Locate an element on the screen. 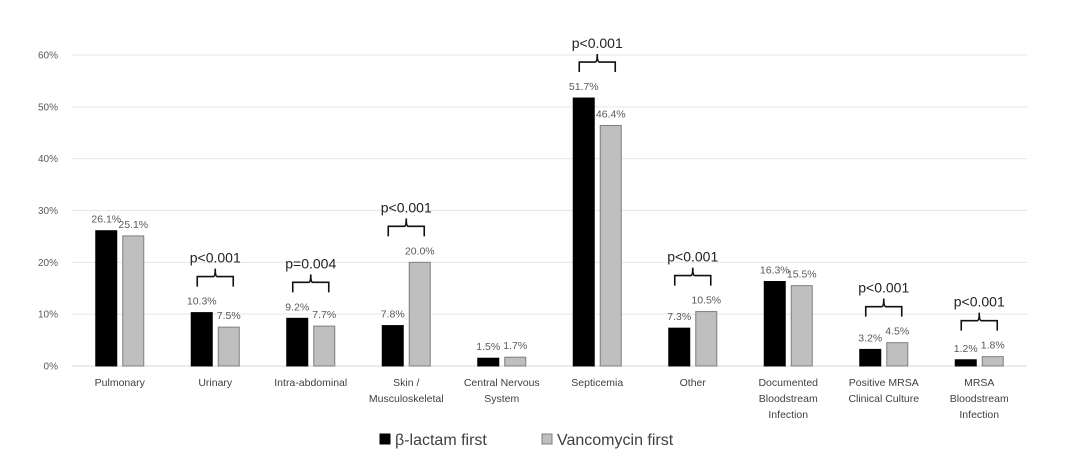 This screenshot has width=1080, height=467. y-tick-label: 50% is located at coordinates (48, 107).